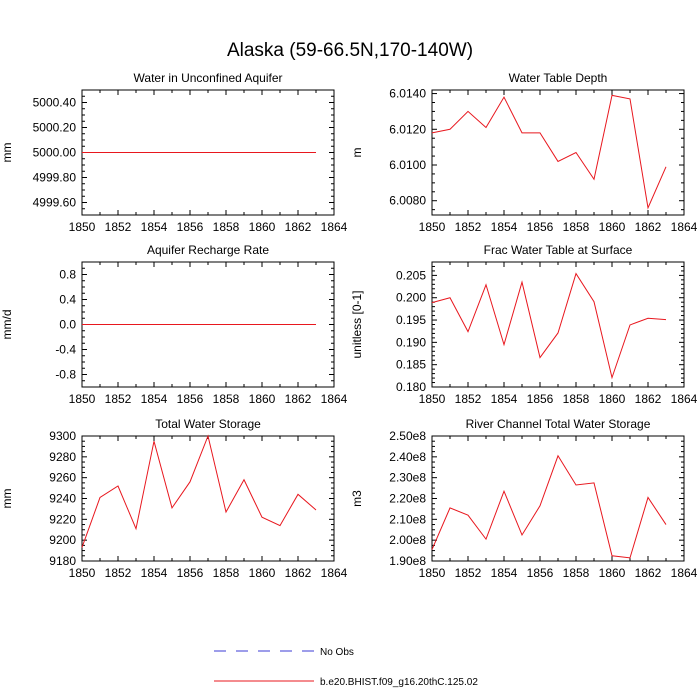  I want to click on y-tick-label: 0.180, so click(411, 387).